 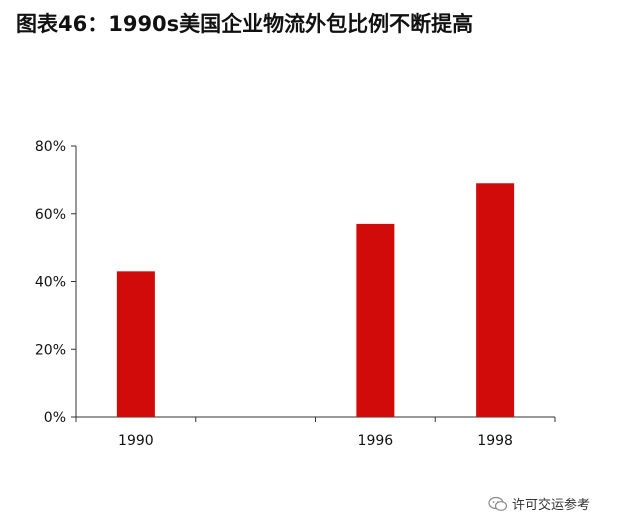 I want to click on y-tick-label: 40%, so click(x=50, y=283).